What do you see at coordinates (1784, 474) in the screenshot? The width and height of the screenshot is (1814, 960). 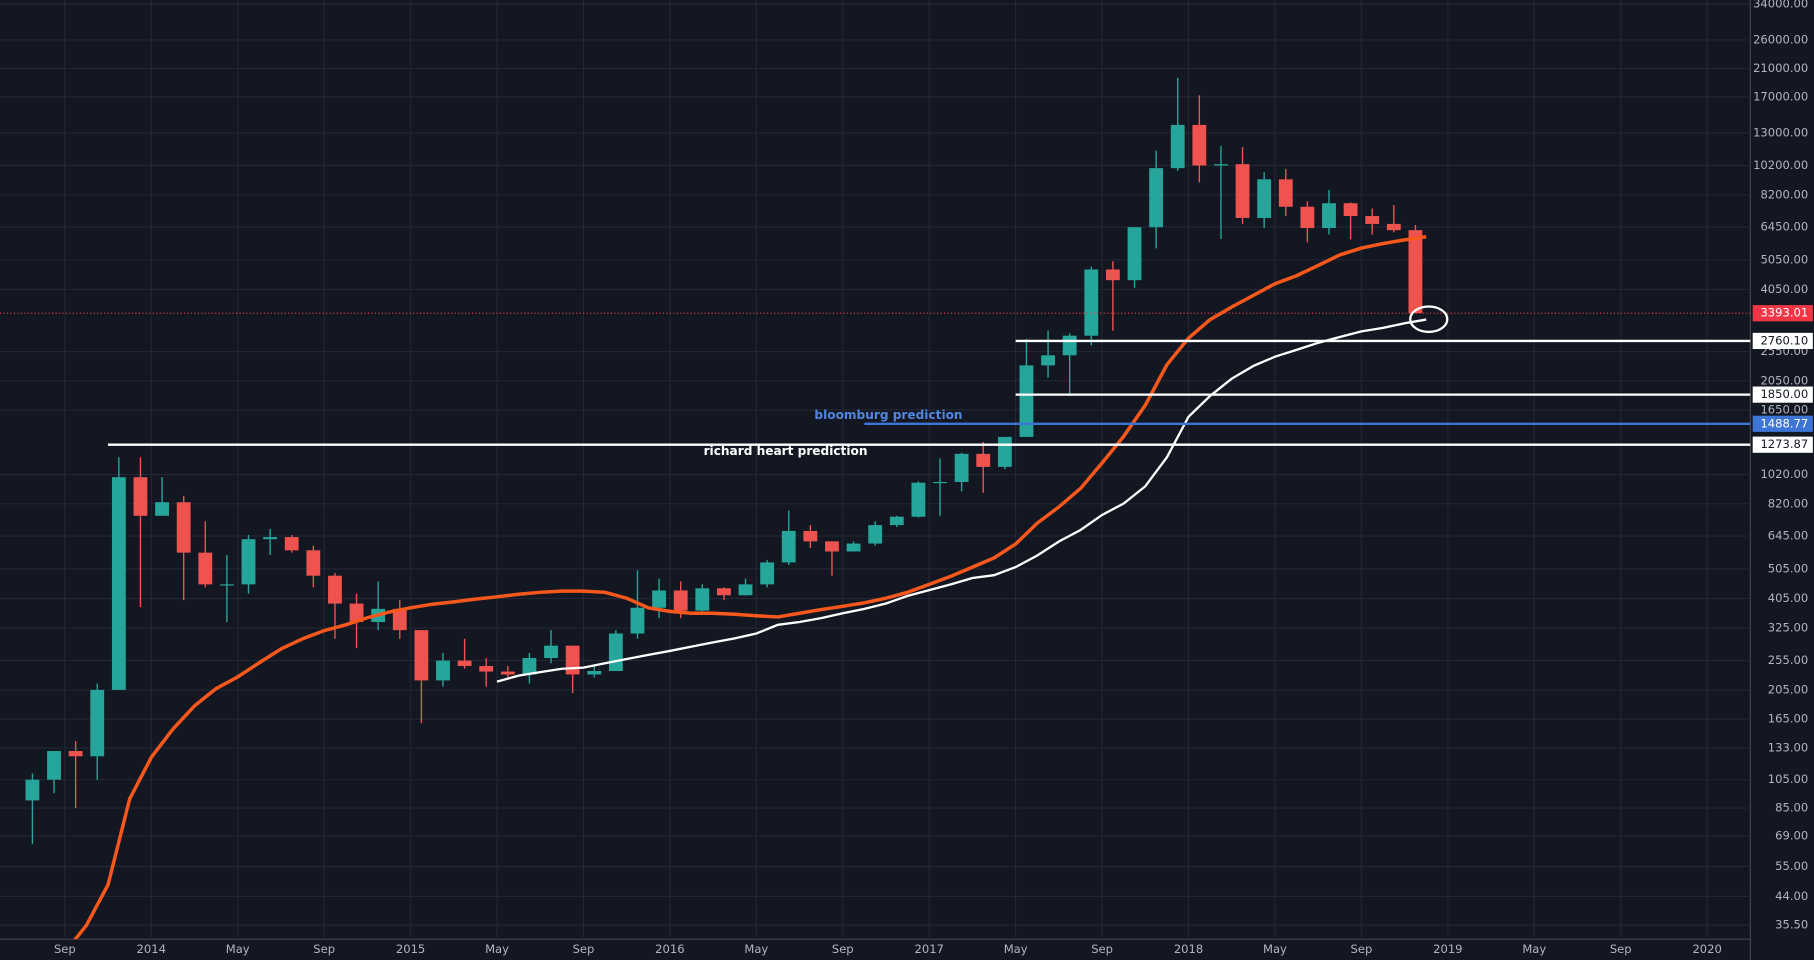 I see `y-tick-label: 1020.00` at bounding box center [1784, 474].